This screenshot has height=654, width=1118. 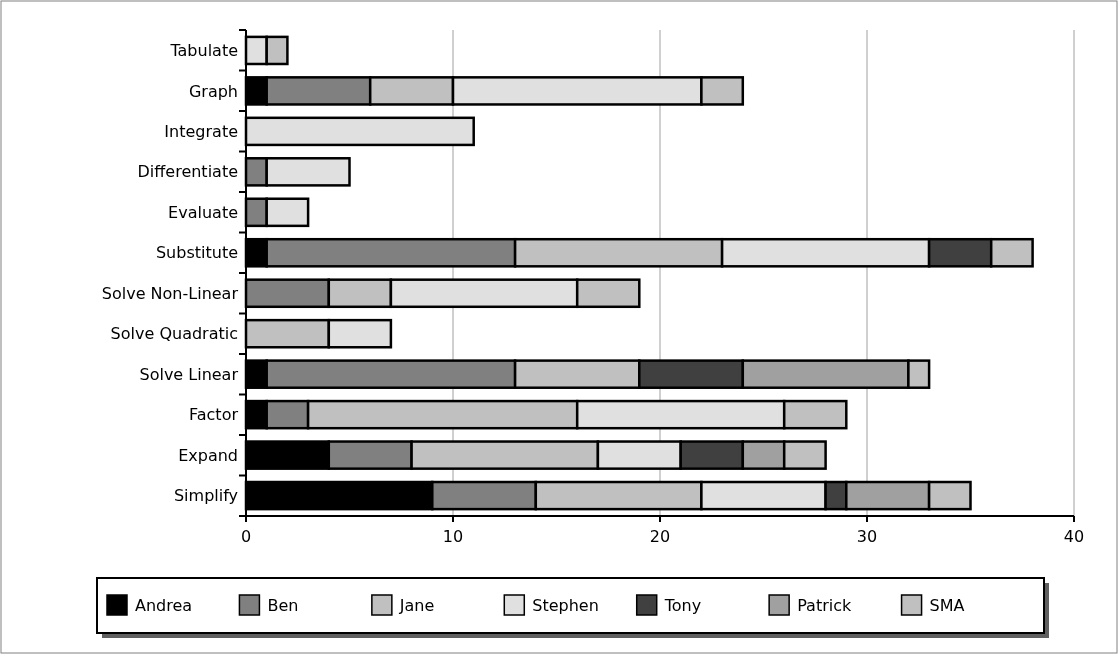 What do you see at coordinates (187, 172) in the screenshot?
I see `y-tick-label: Differentiate` at bounding box center [187, 172].